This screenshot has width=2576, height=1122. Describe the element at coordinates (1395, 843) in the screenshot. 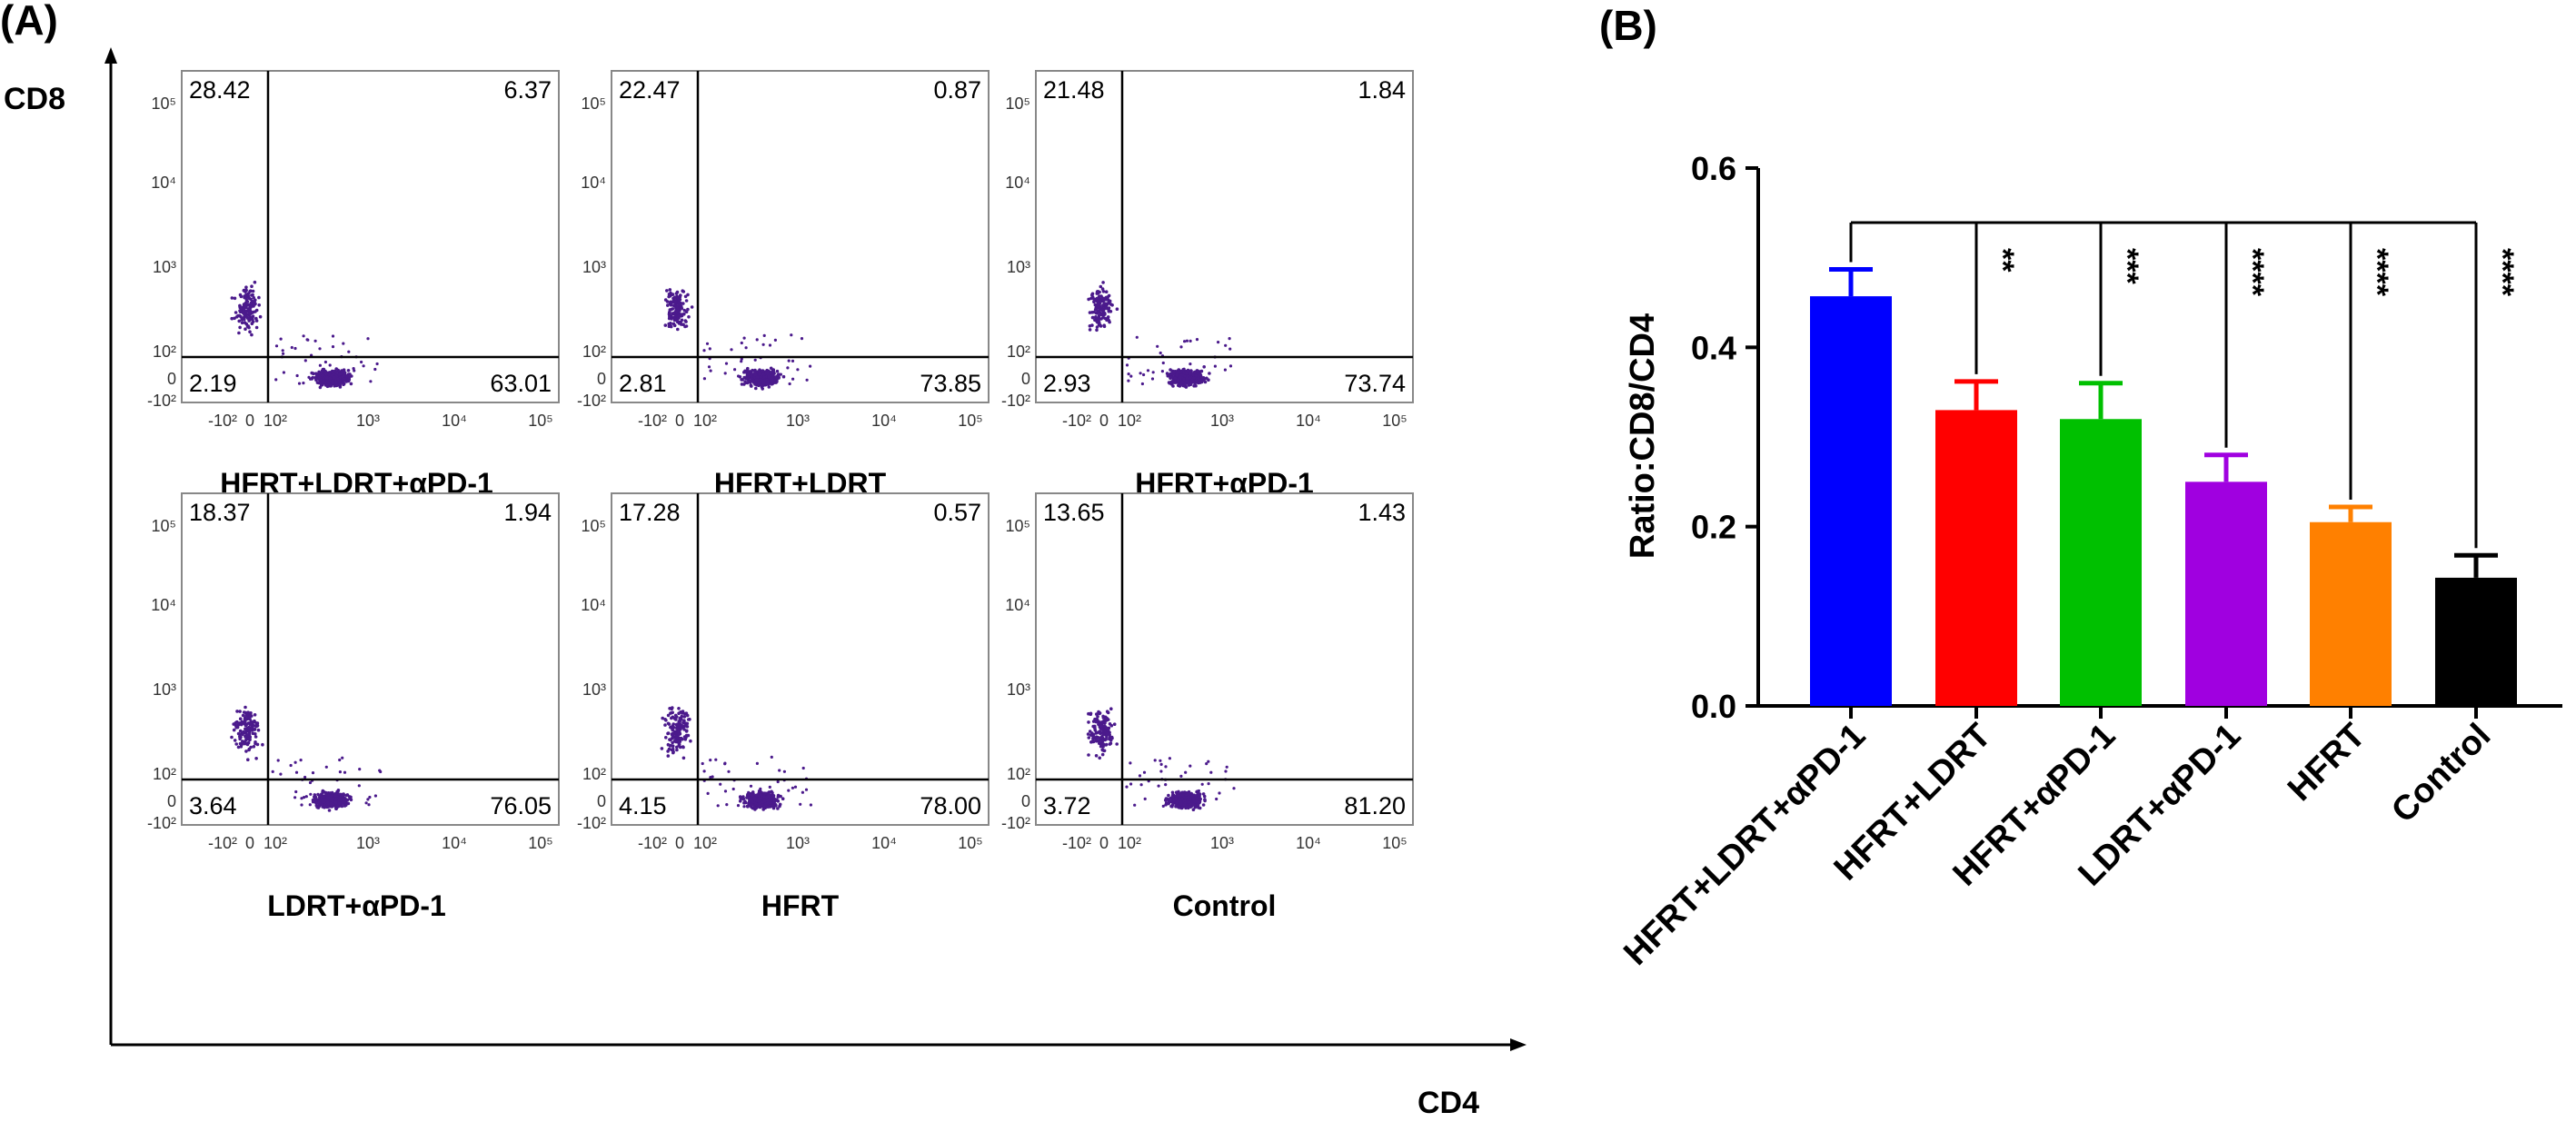

I see `flow-x-tick-label: 10⁵` at that location.